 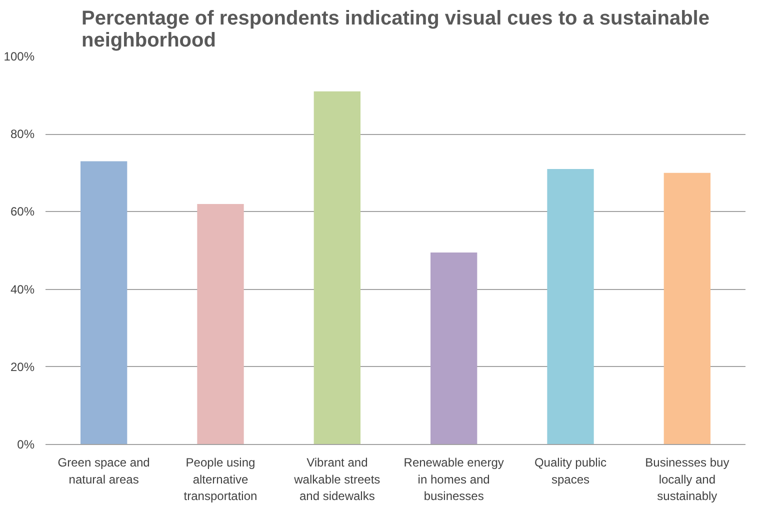 I want to click on x-tick-label: Green space and natural areas, so click(x=104, y=471).